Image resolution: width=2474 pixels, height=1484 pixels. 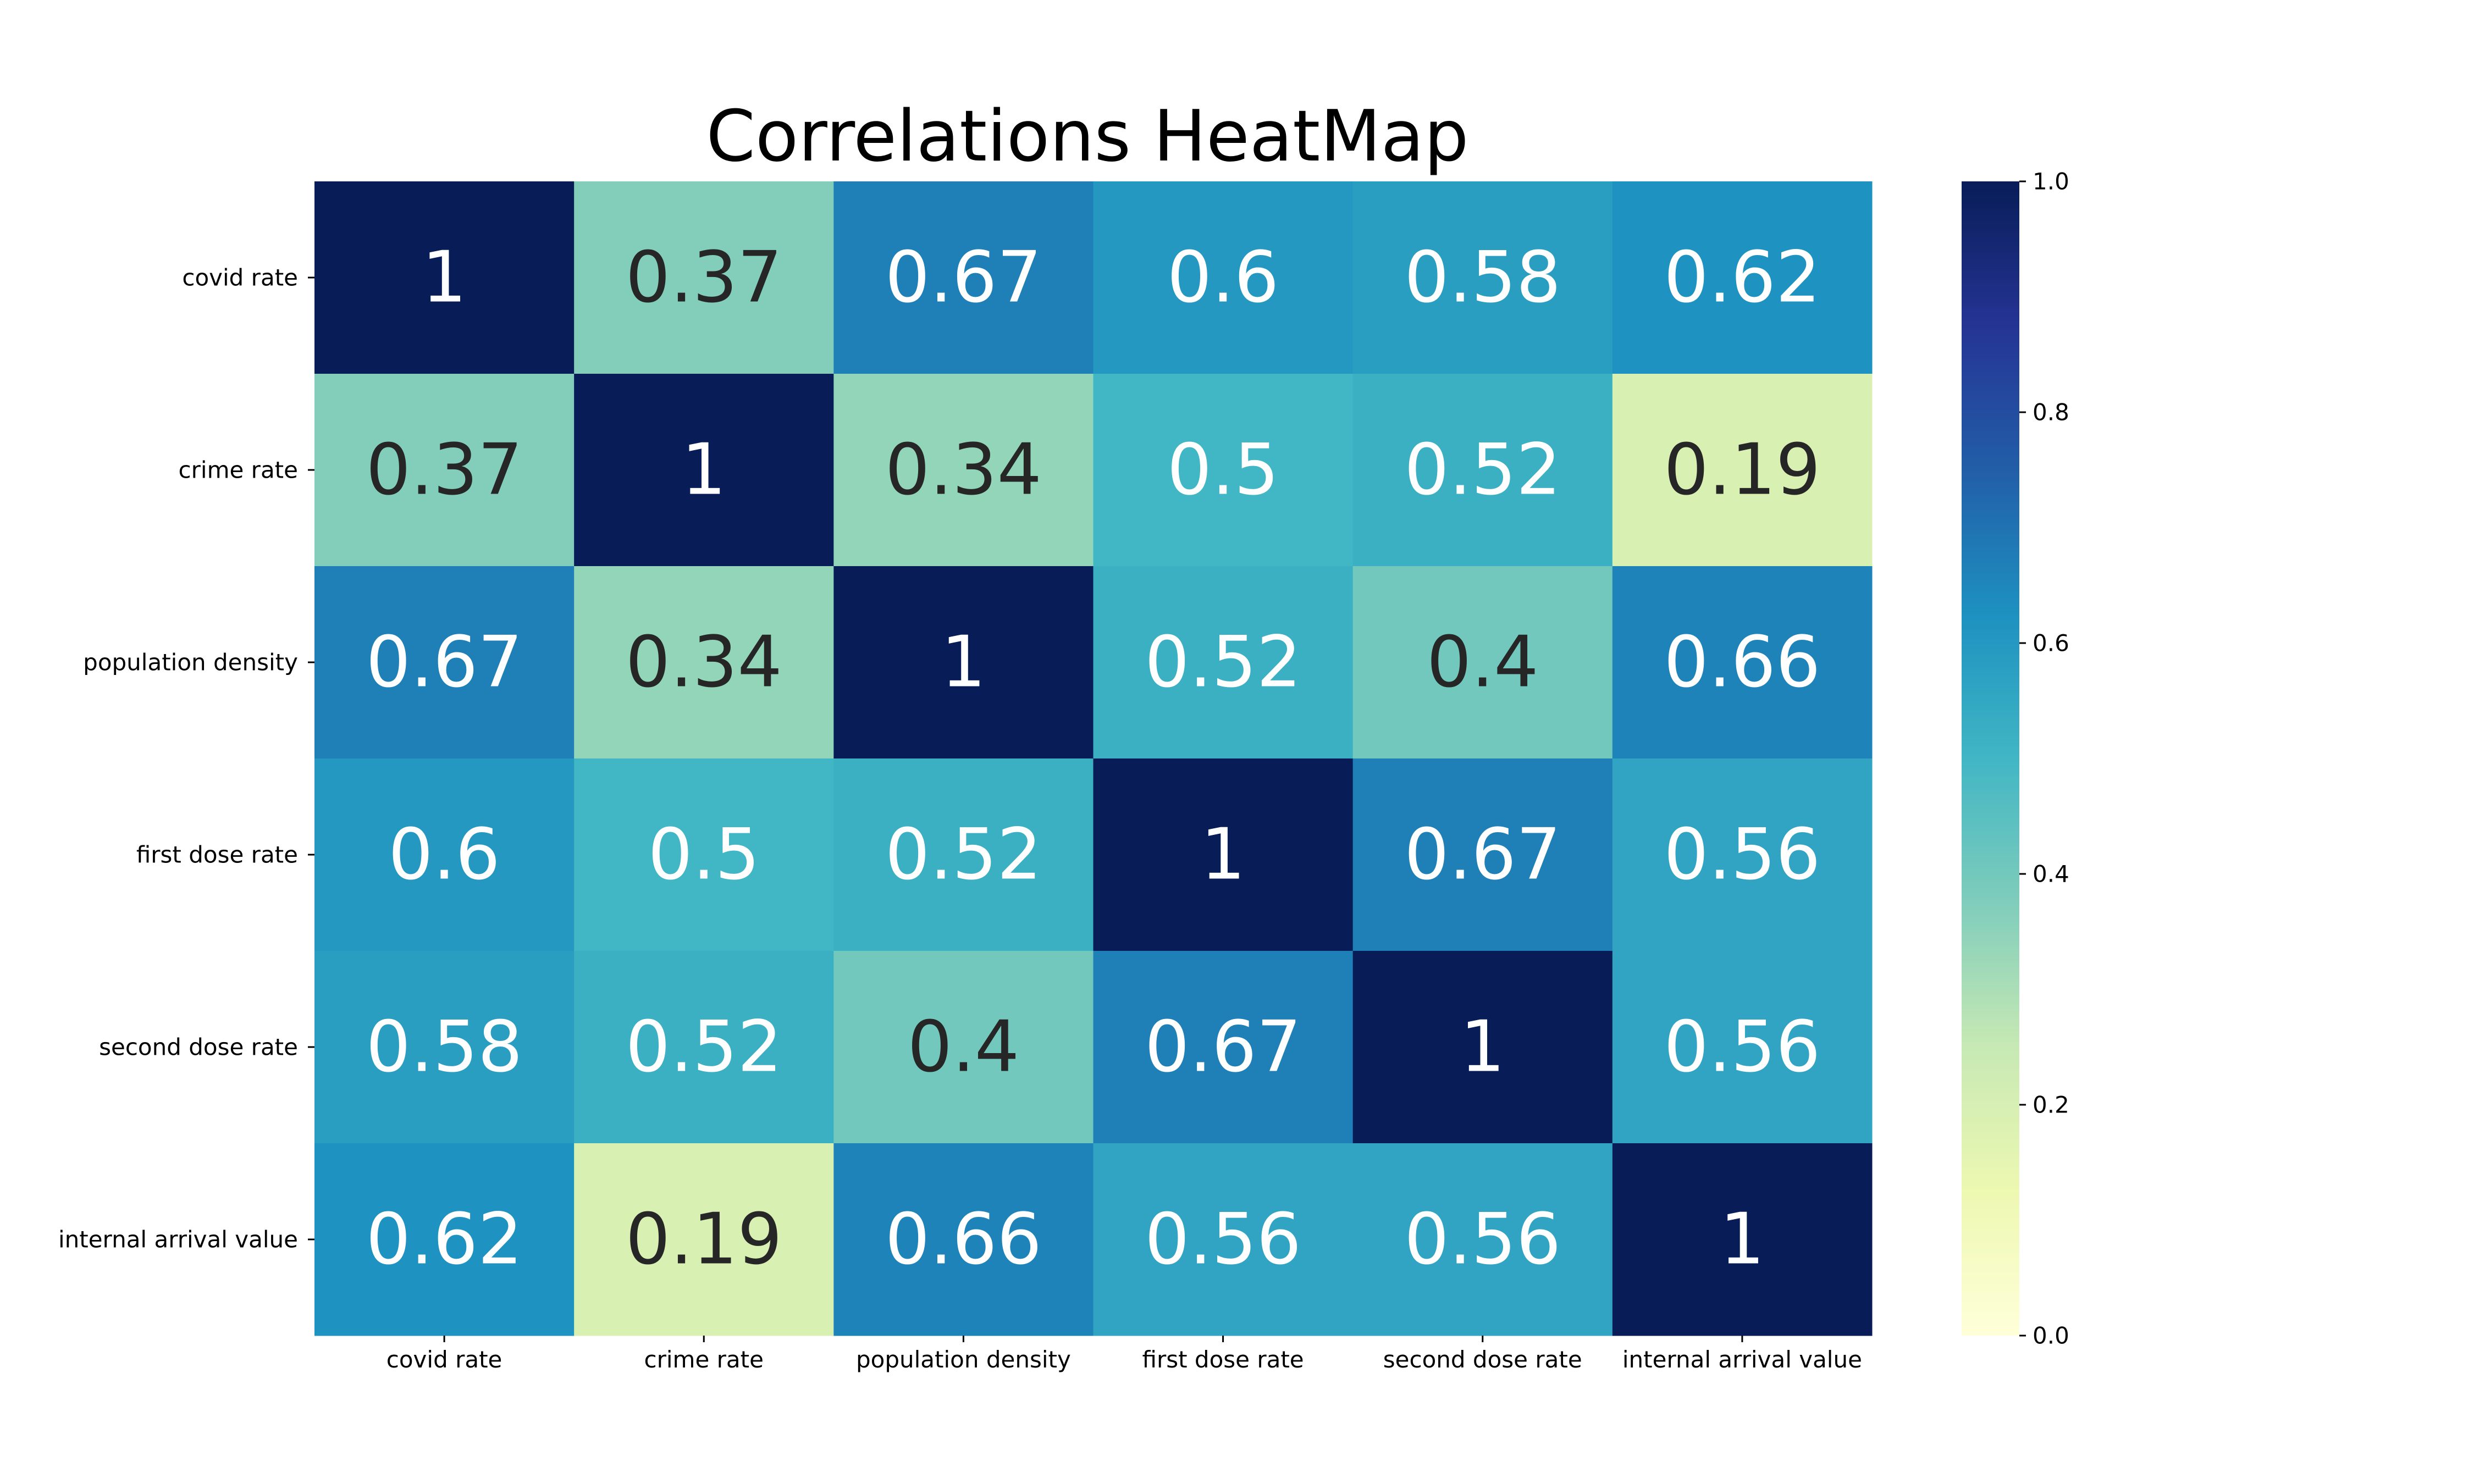 I want to click on heatmap-cell-population-density-crime-rate, so click(x=704, y=662).